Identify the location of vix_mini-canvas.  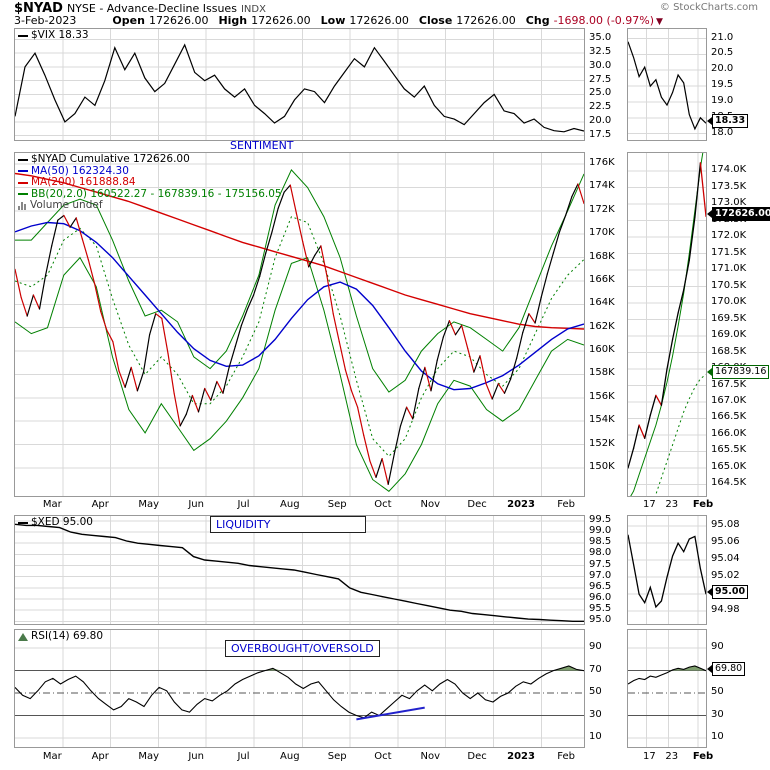
(667, 84).